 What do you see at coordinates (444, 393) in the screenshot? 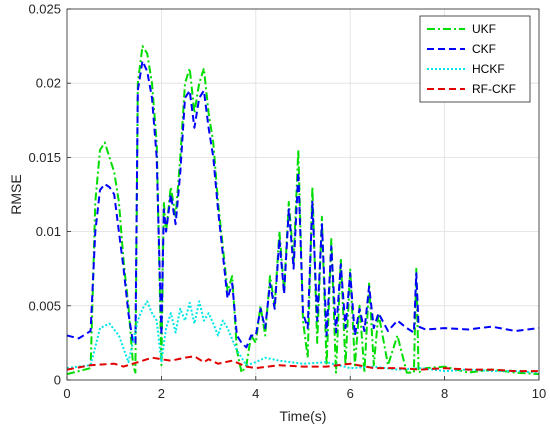
I see `x-tick-label: 8` at bounding box center [444, 393].